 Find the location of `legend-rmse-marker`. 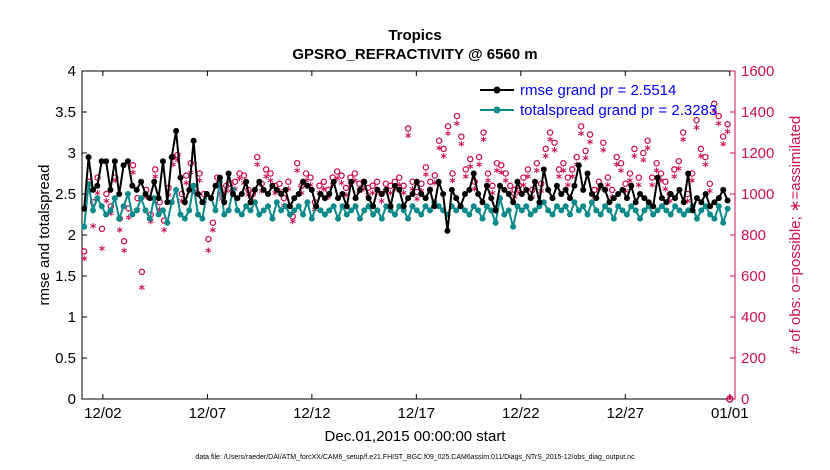

legend-rmse-marker is located at coordinates (497, 90).